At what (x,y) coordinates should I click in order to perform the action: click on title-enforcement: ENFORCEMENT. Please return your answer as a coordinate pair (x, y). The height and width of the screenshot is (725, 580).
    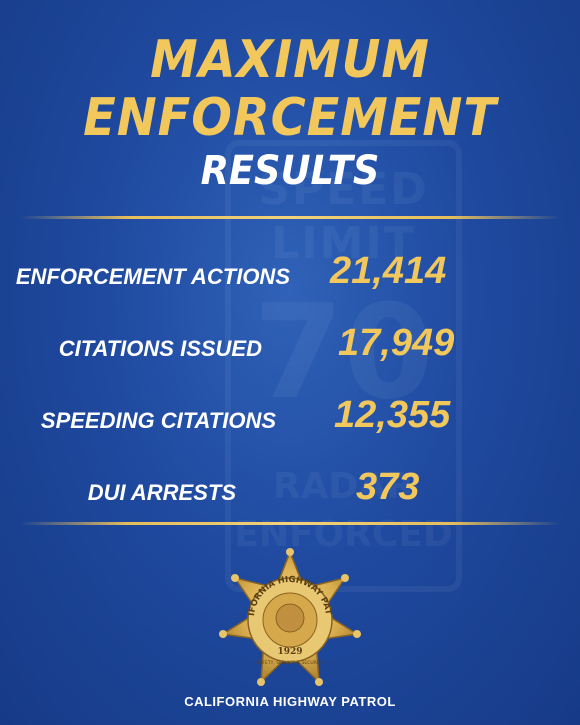
    Looking at the image, I should click on (290, 118).